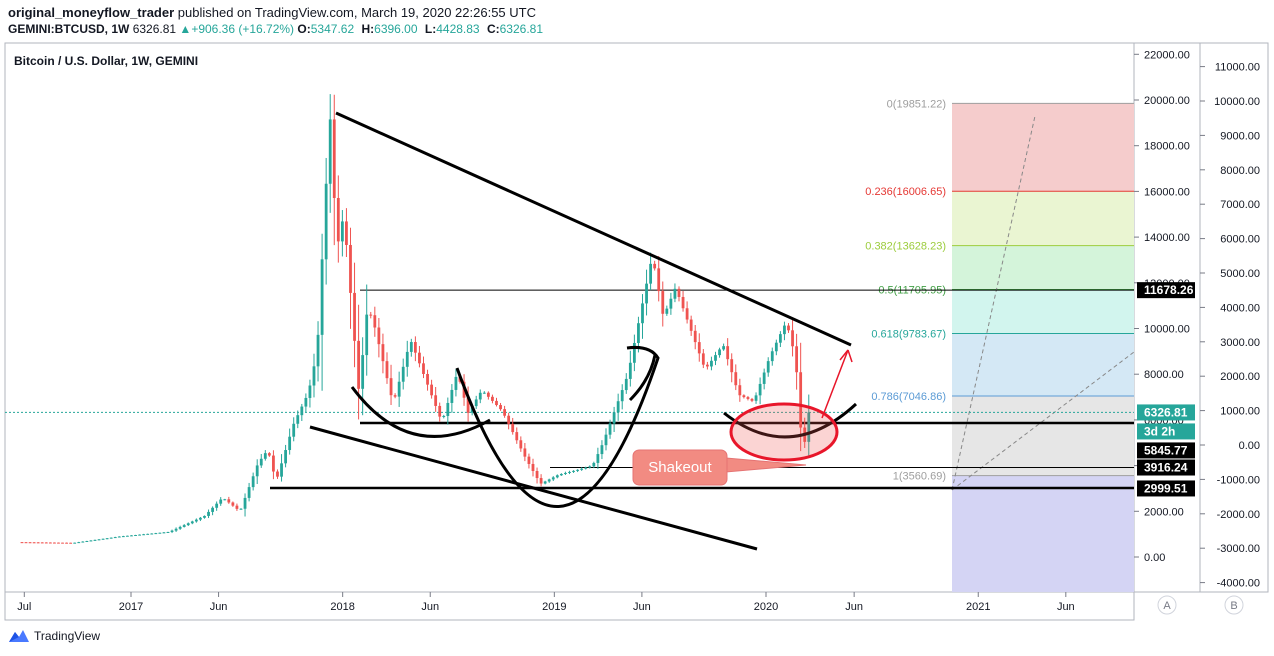 This screenshot has width=1274, height=656. I want to click on scale-button-b, so click(1234, 605).